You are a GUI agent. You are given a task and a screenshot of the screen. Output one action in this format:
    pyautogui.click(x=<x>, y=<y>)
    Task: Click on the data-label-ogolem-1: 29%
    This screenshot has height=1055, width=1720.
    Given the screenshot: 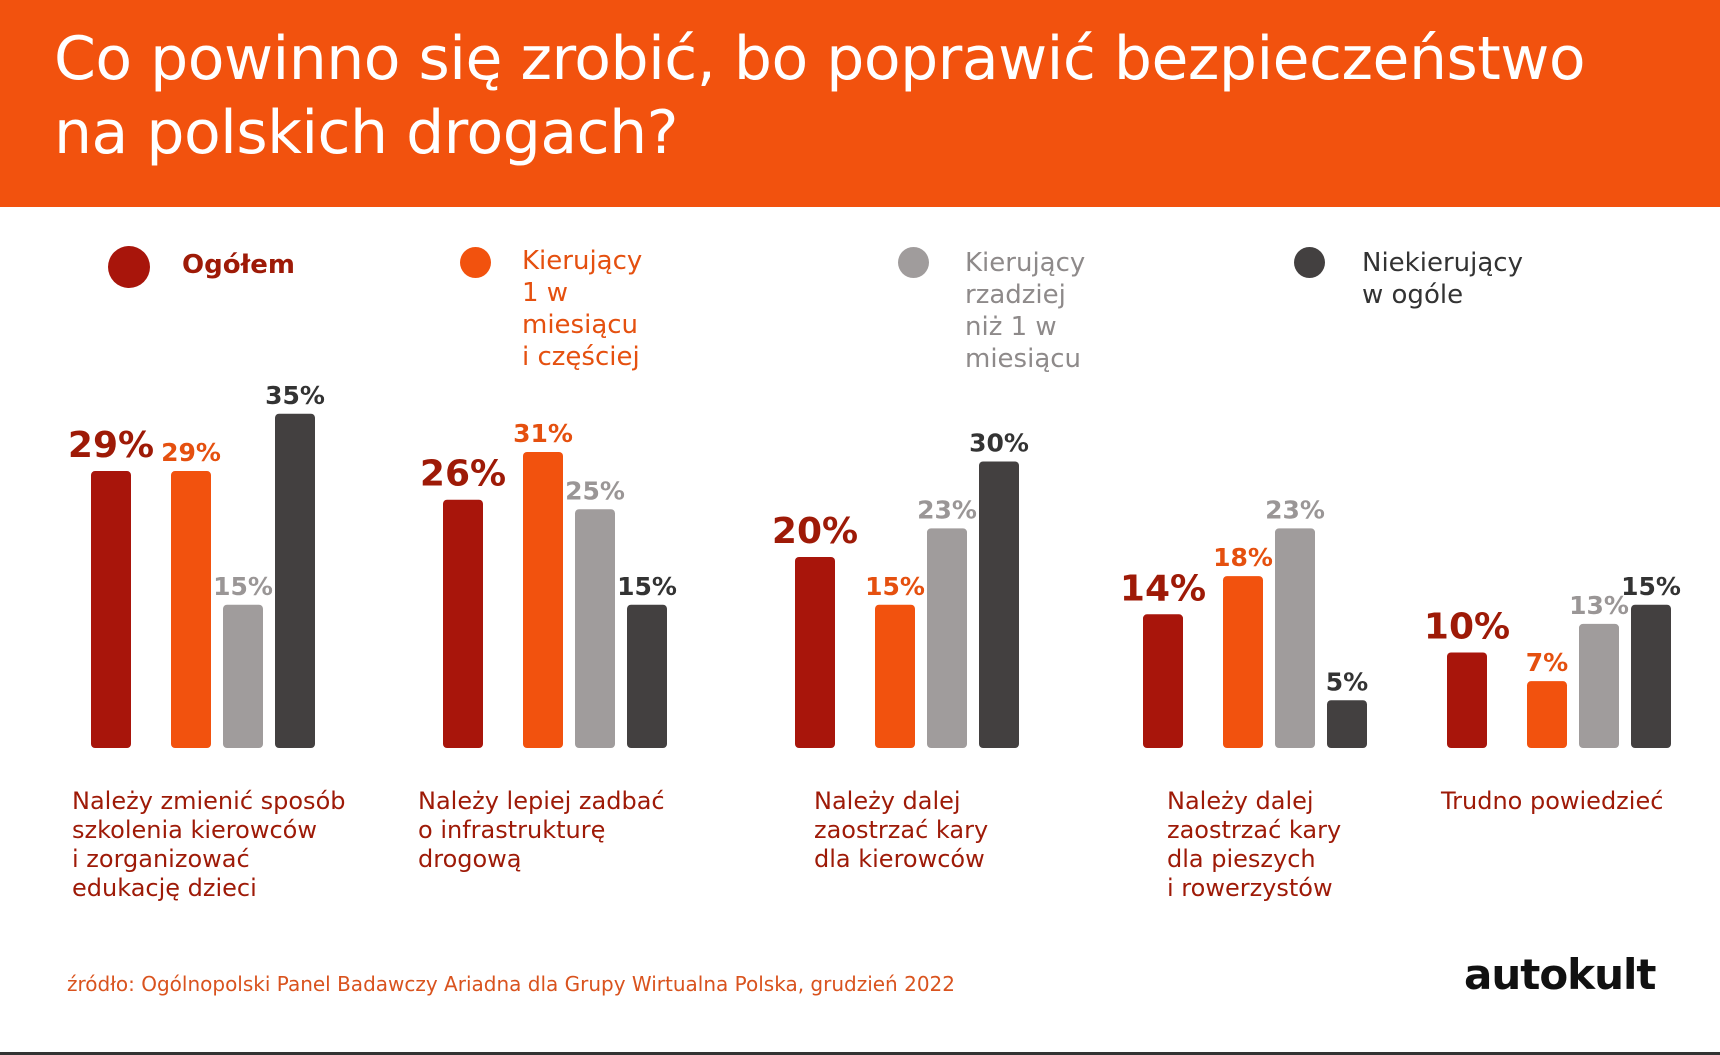 What is the action you would take?
    pyautogui.click(x=111, y=445)
    